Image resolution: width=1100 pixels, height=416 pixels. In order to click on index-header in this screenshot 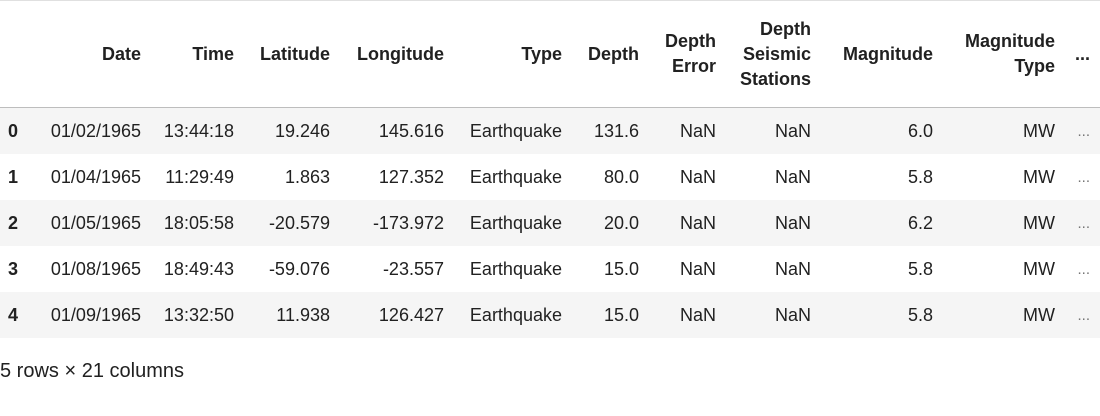, I will do `click(15, 54)`.